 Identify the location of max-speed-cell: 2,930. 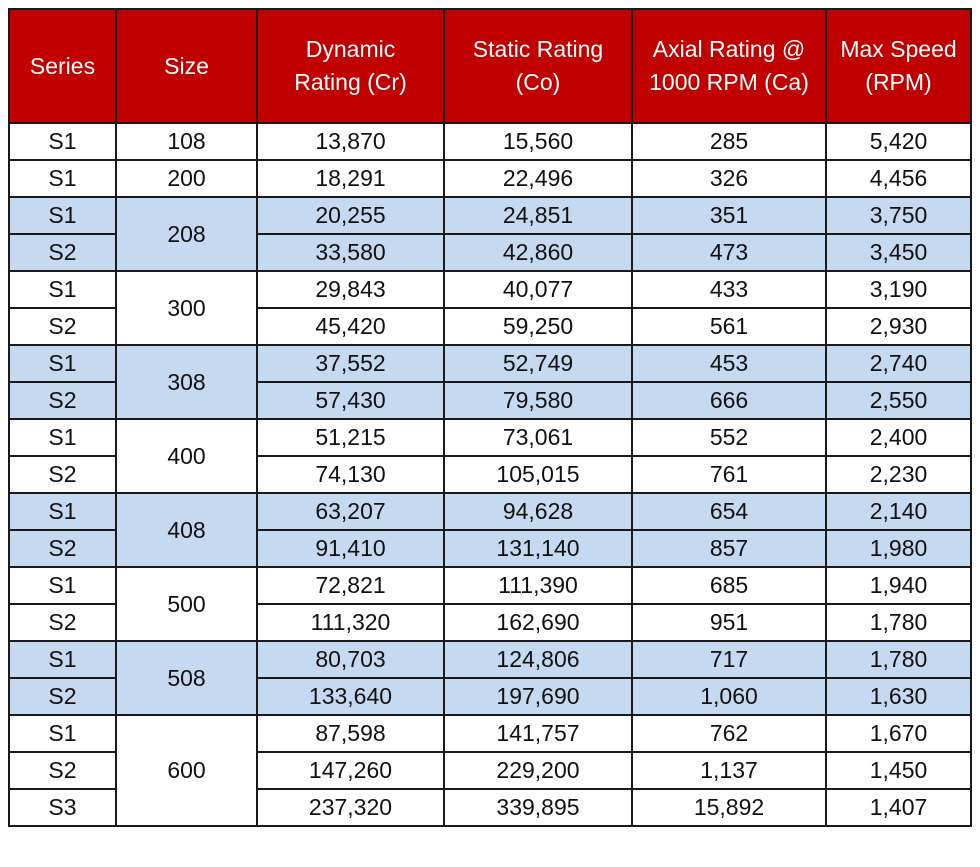
(898, 326).